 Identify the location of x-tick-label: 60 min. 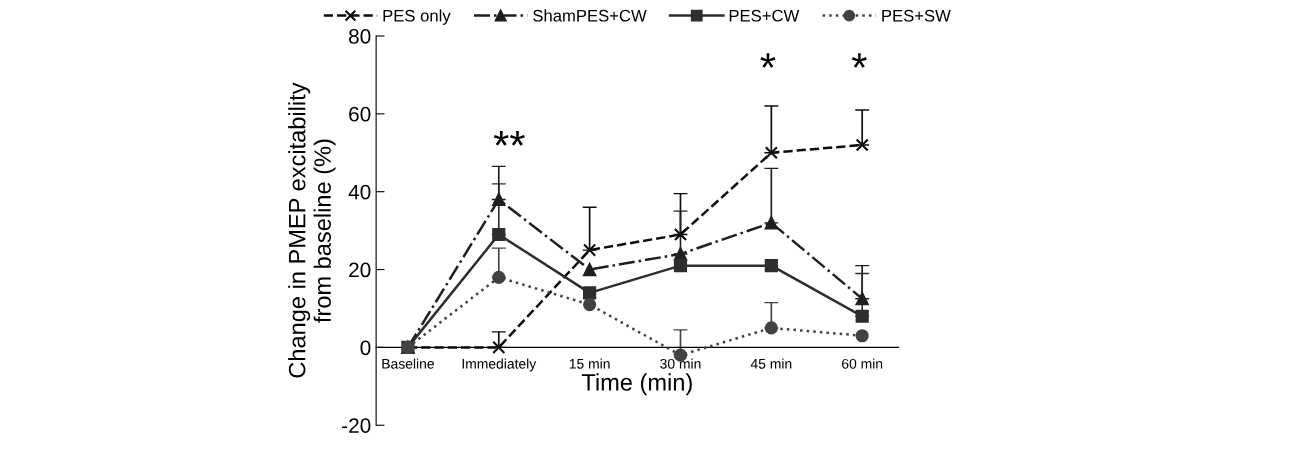
(862, 363).